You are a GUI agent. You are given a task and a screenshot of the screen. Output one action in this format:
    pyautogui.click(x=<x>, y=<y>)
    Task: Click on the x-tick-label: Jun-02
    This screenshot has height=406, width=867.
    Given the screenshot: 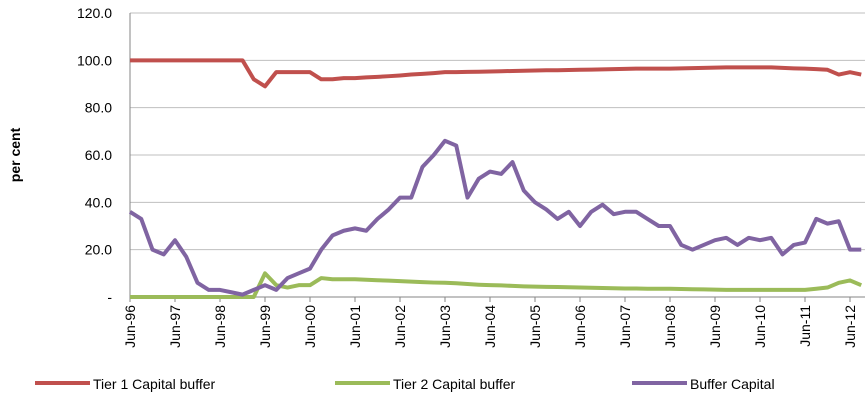 What is the action you would take?
    pyautogui.click(x=400, y=326)
    